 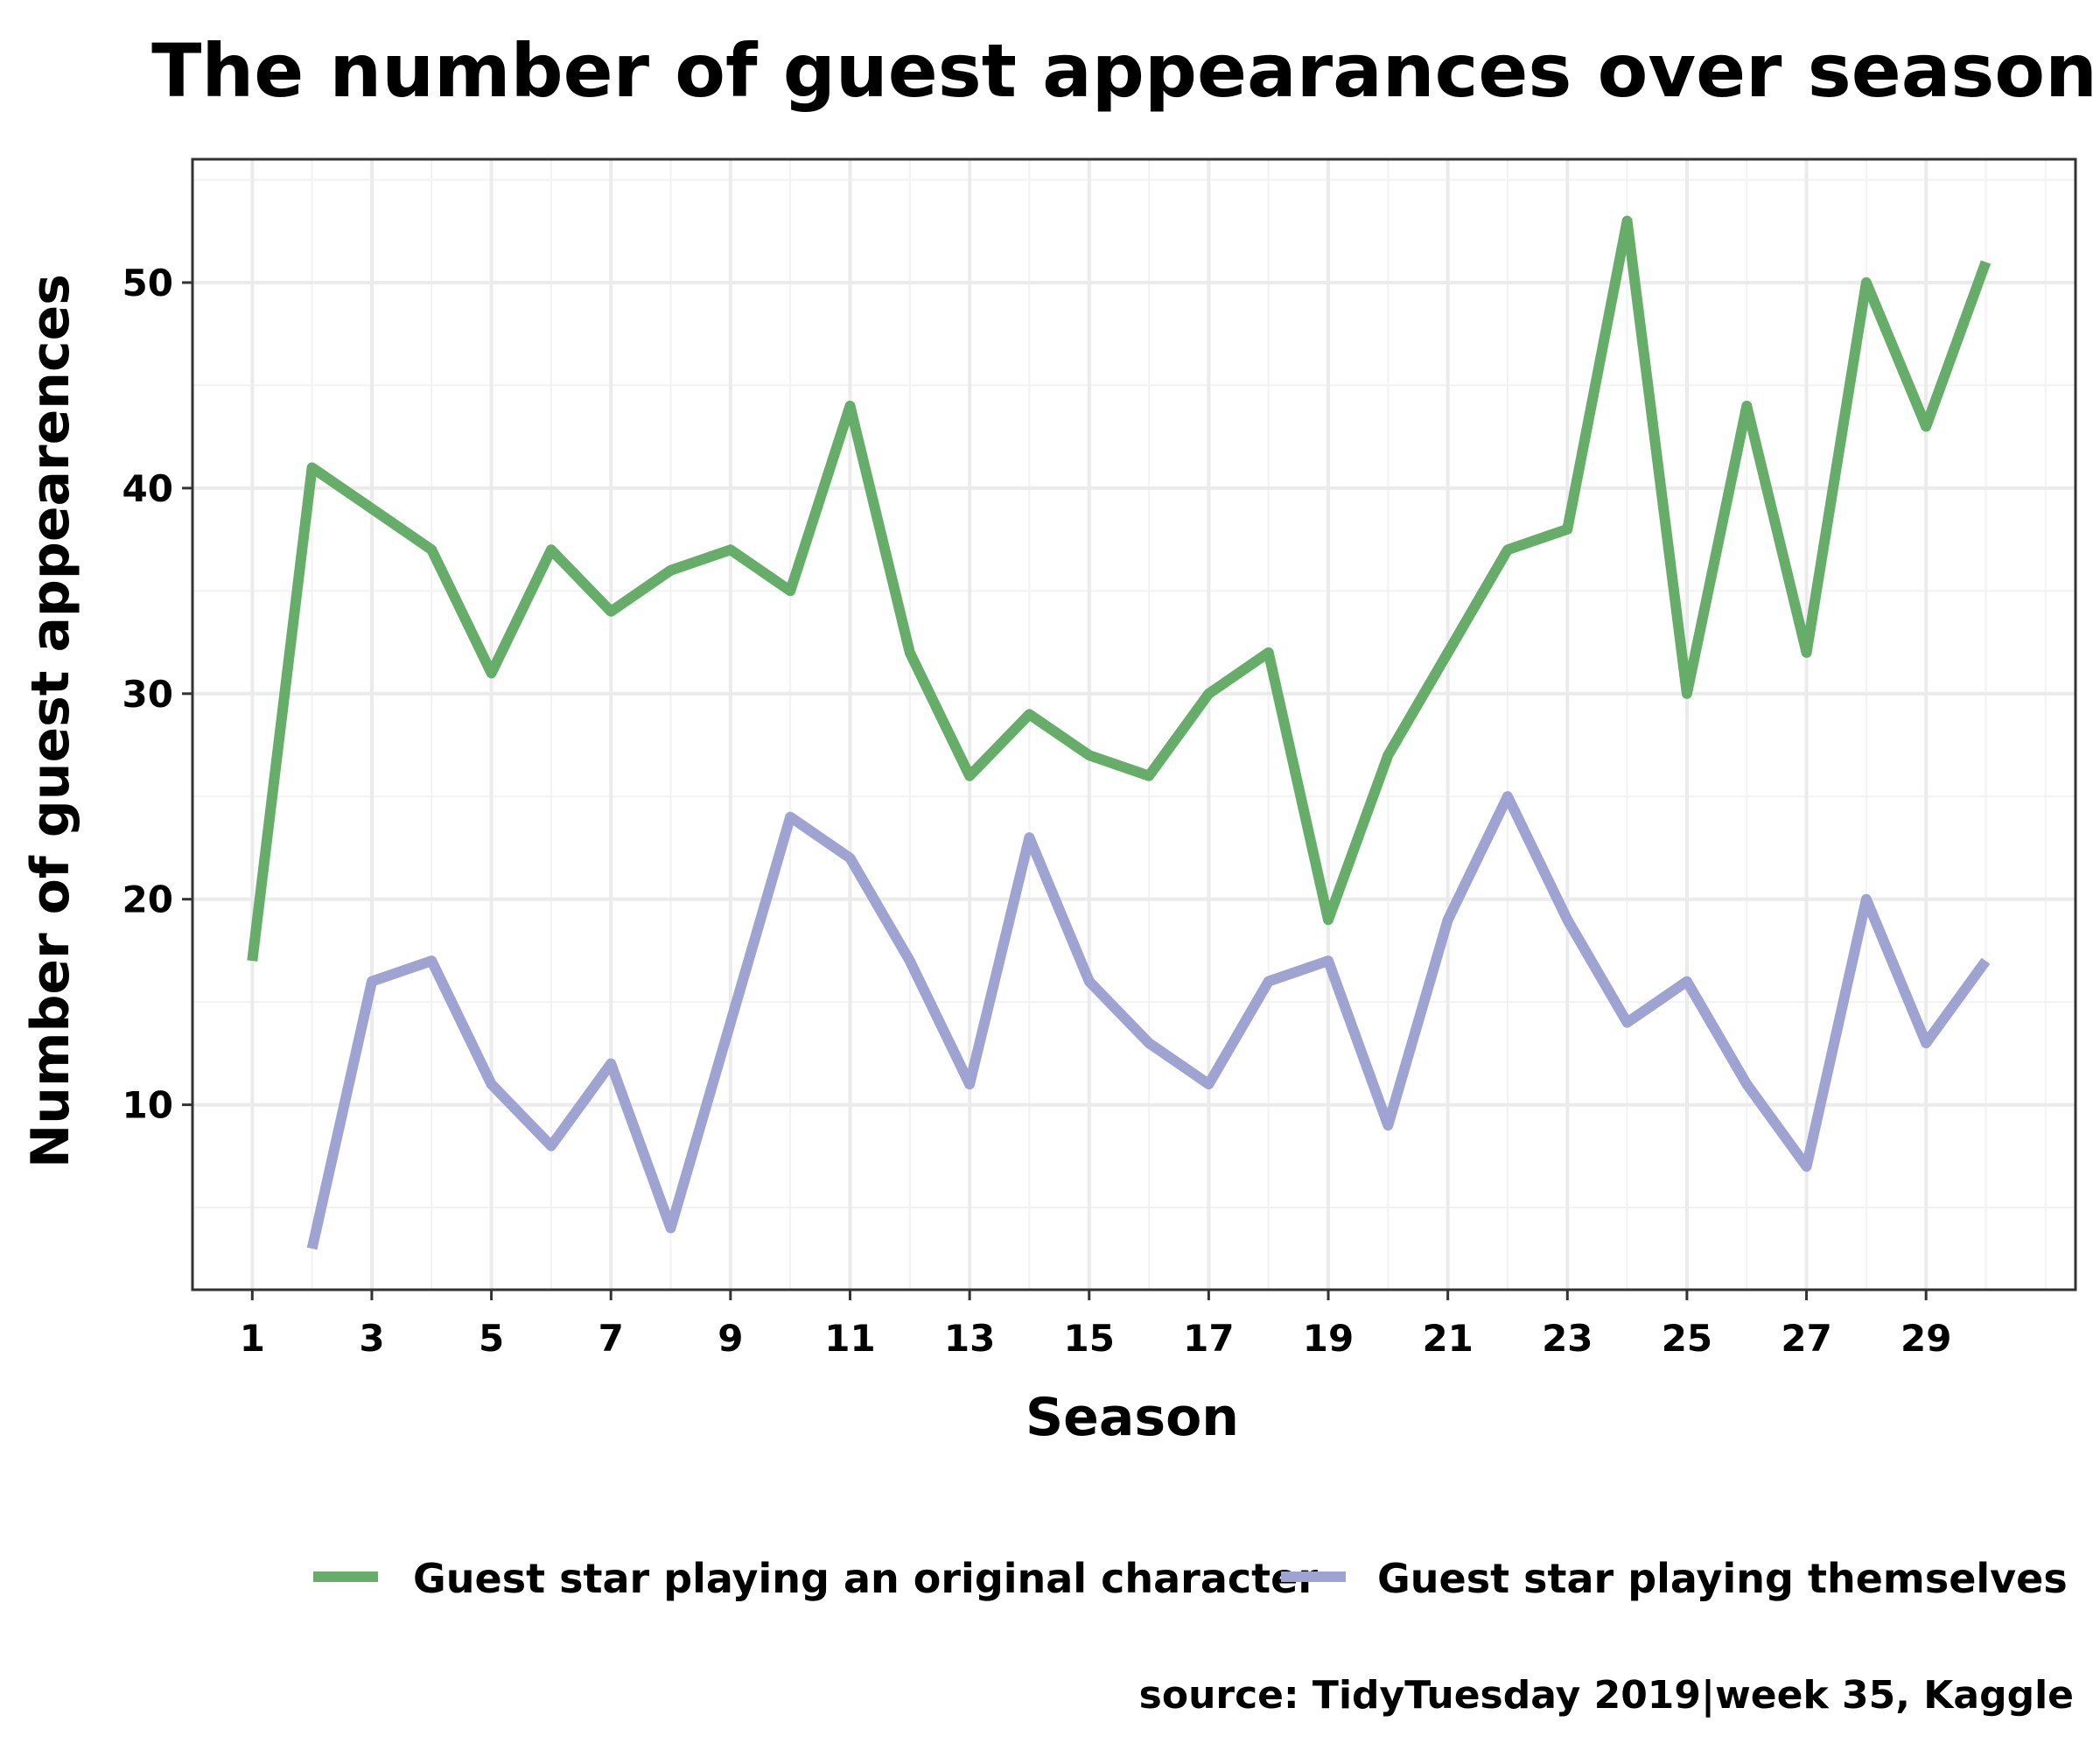 I want to click on x-tick-label: 25, so click(x=1687, y=1338).